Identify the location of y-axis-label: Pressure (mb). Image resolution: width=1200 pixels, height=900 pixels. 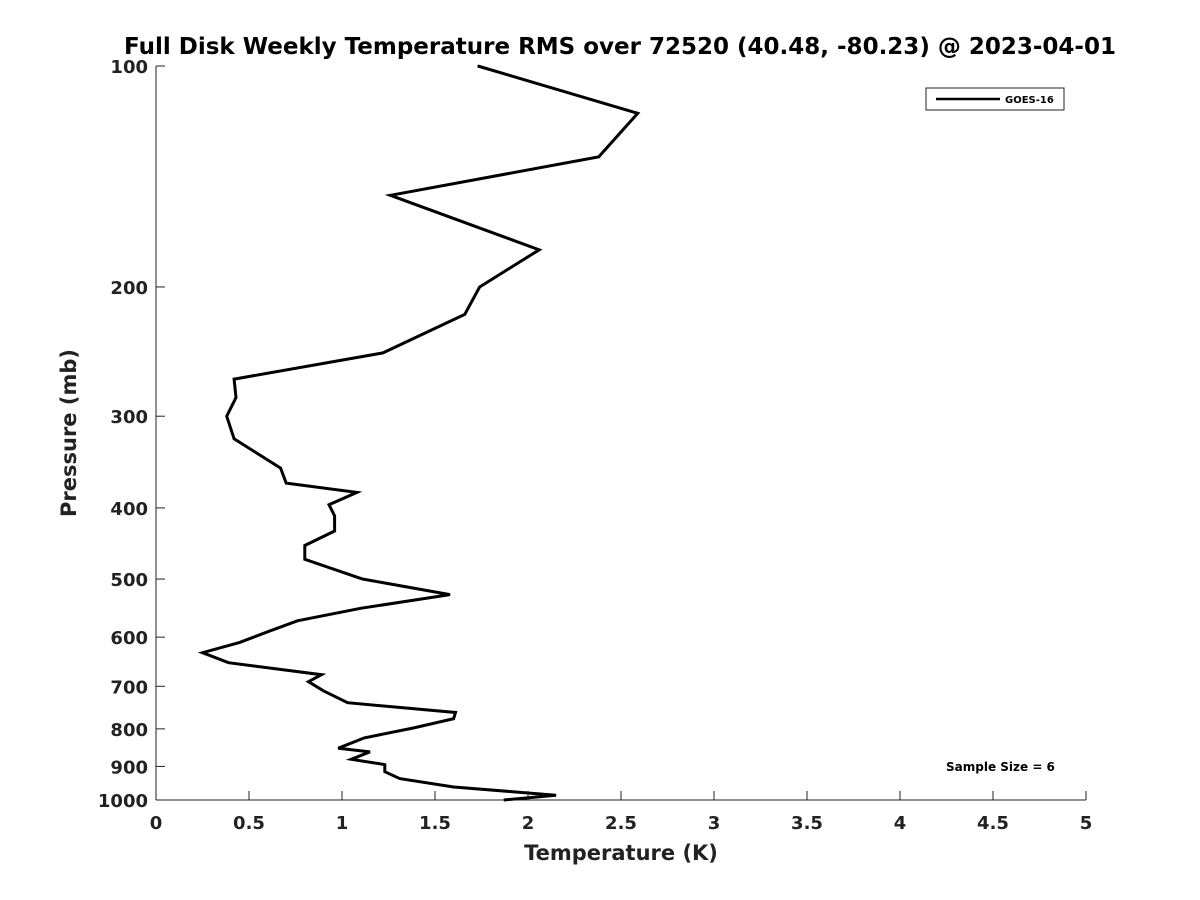
(69, 433).